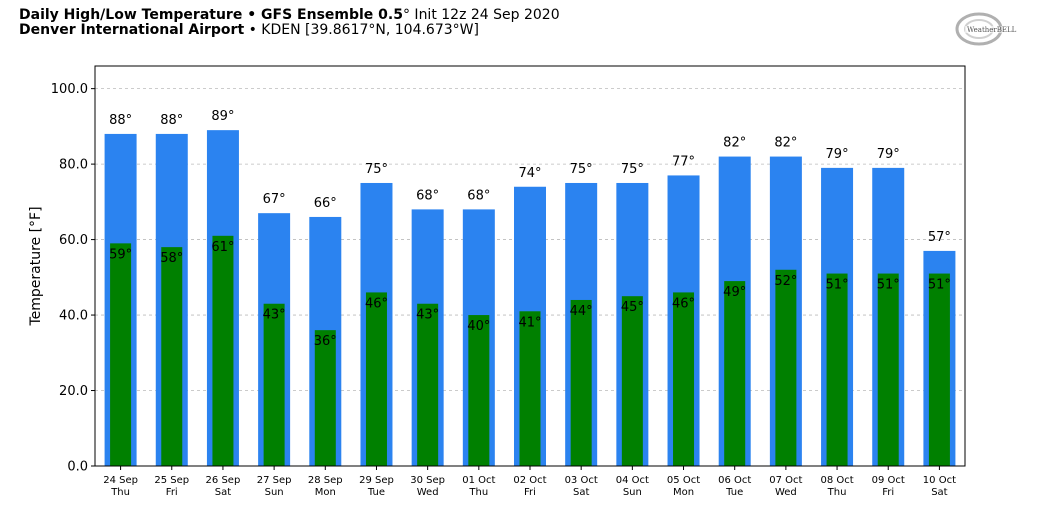 The width and height of the screenshot is (1040, 516). Describe the element at coordinates (120, 480) in the screenshot. I see `x-tick-date: 24 Sep` at that location.